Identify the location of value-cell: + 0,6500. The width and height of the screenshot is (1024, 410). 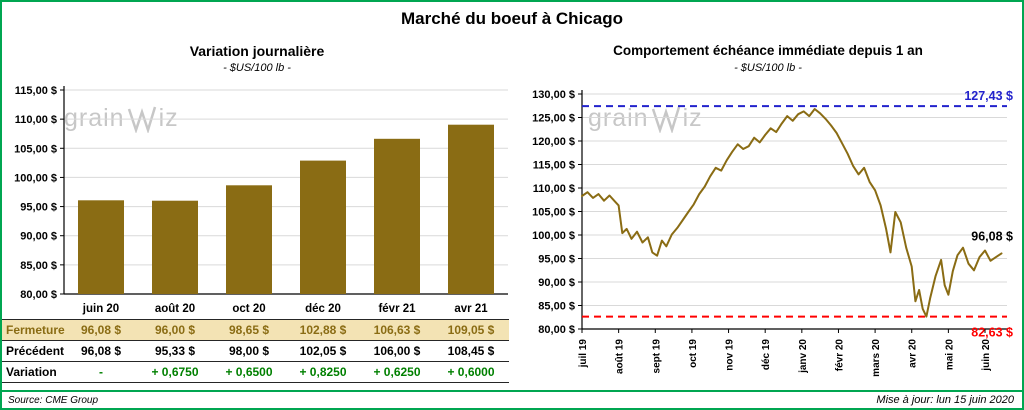
(249, 372).